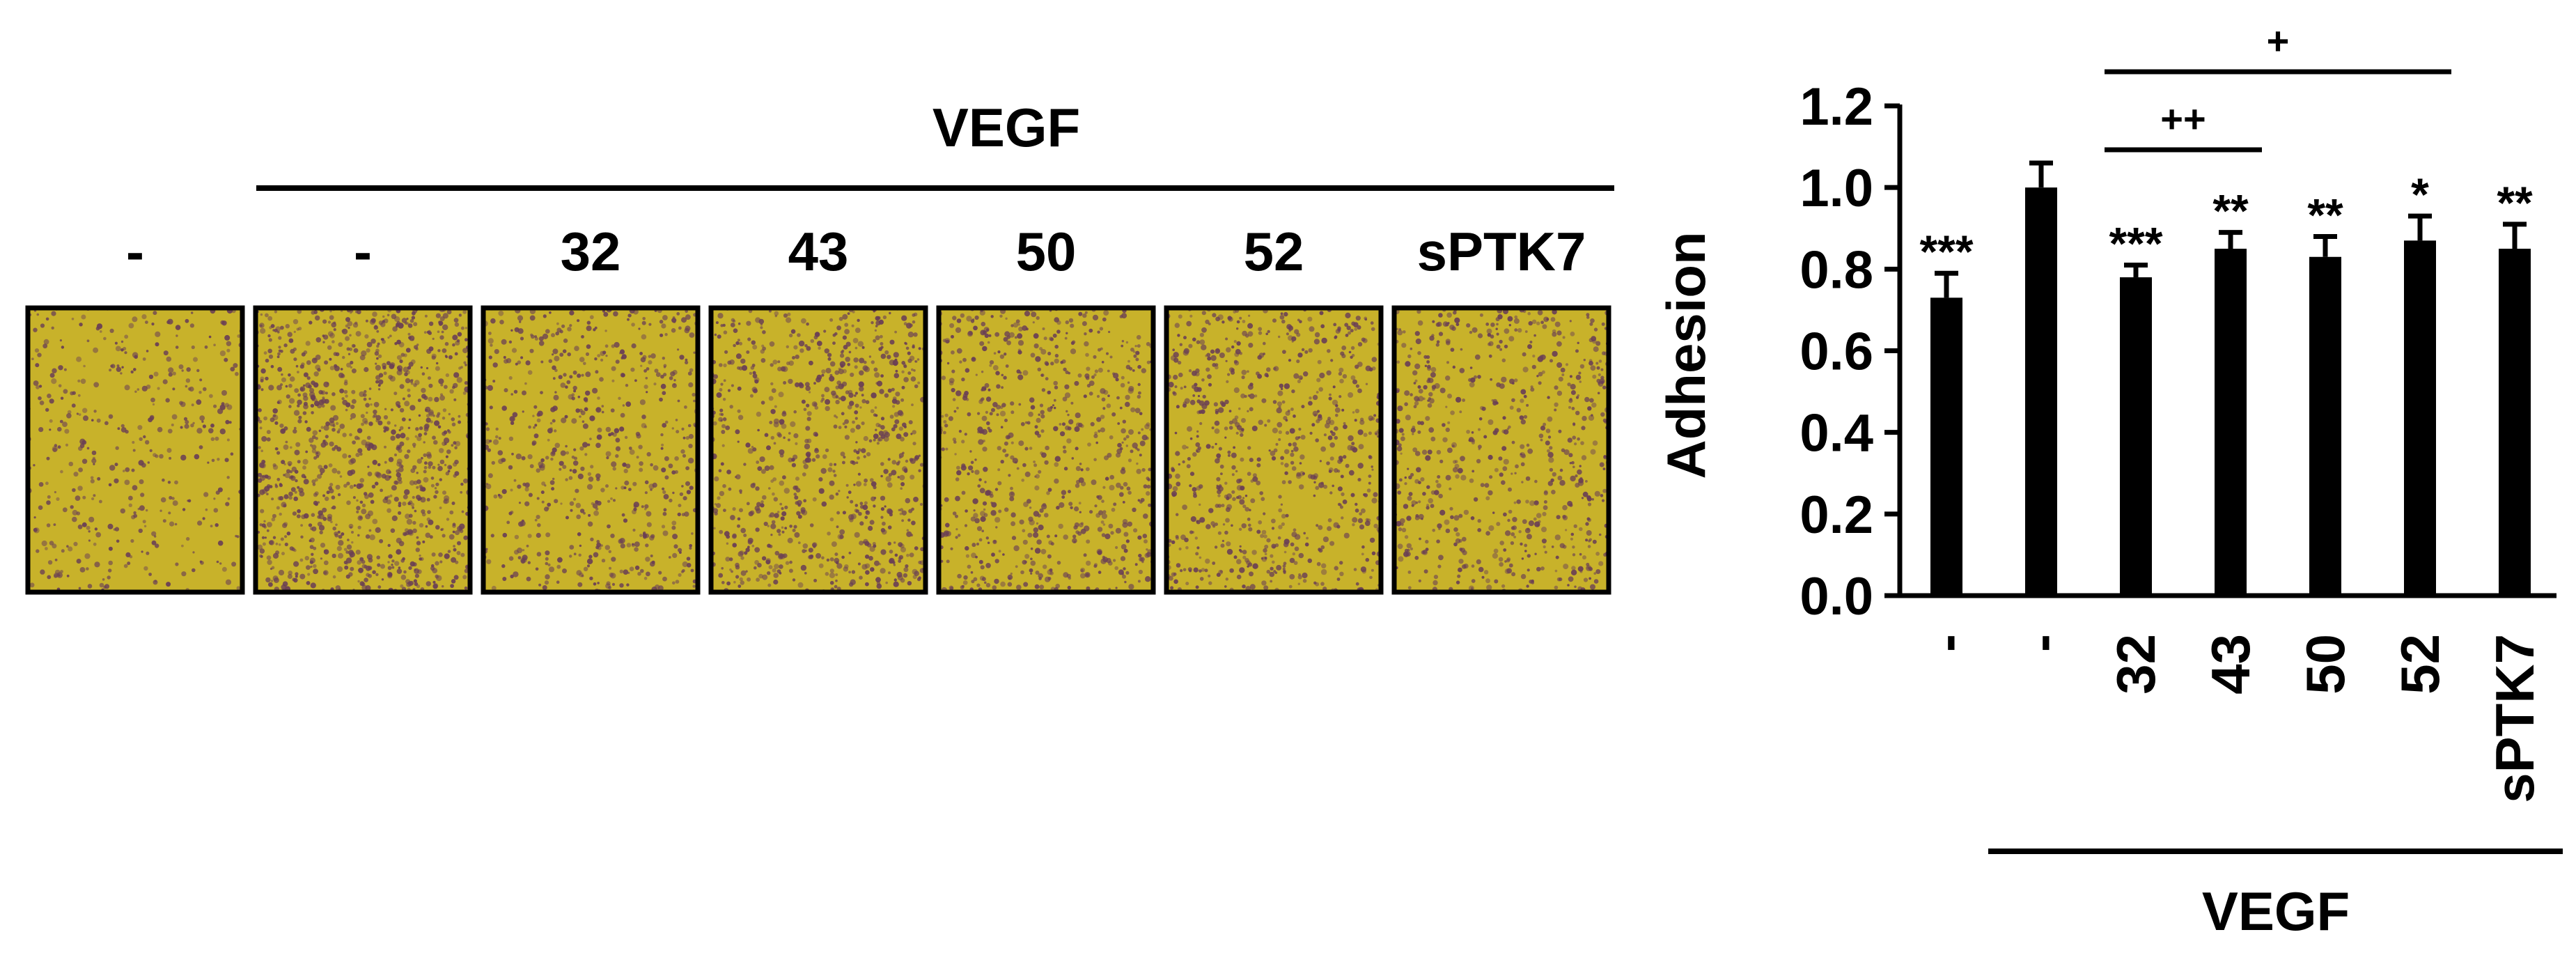  Describe the element at coordinates (2515, 203) in the screenshot. I see `significance-marker-7: **` at that location.